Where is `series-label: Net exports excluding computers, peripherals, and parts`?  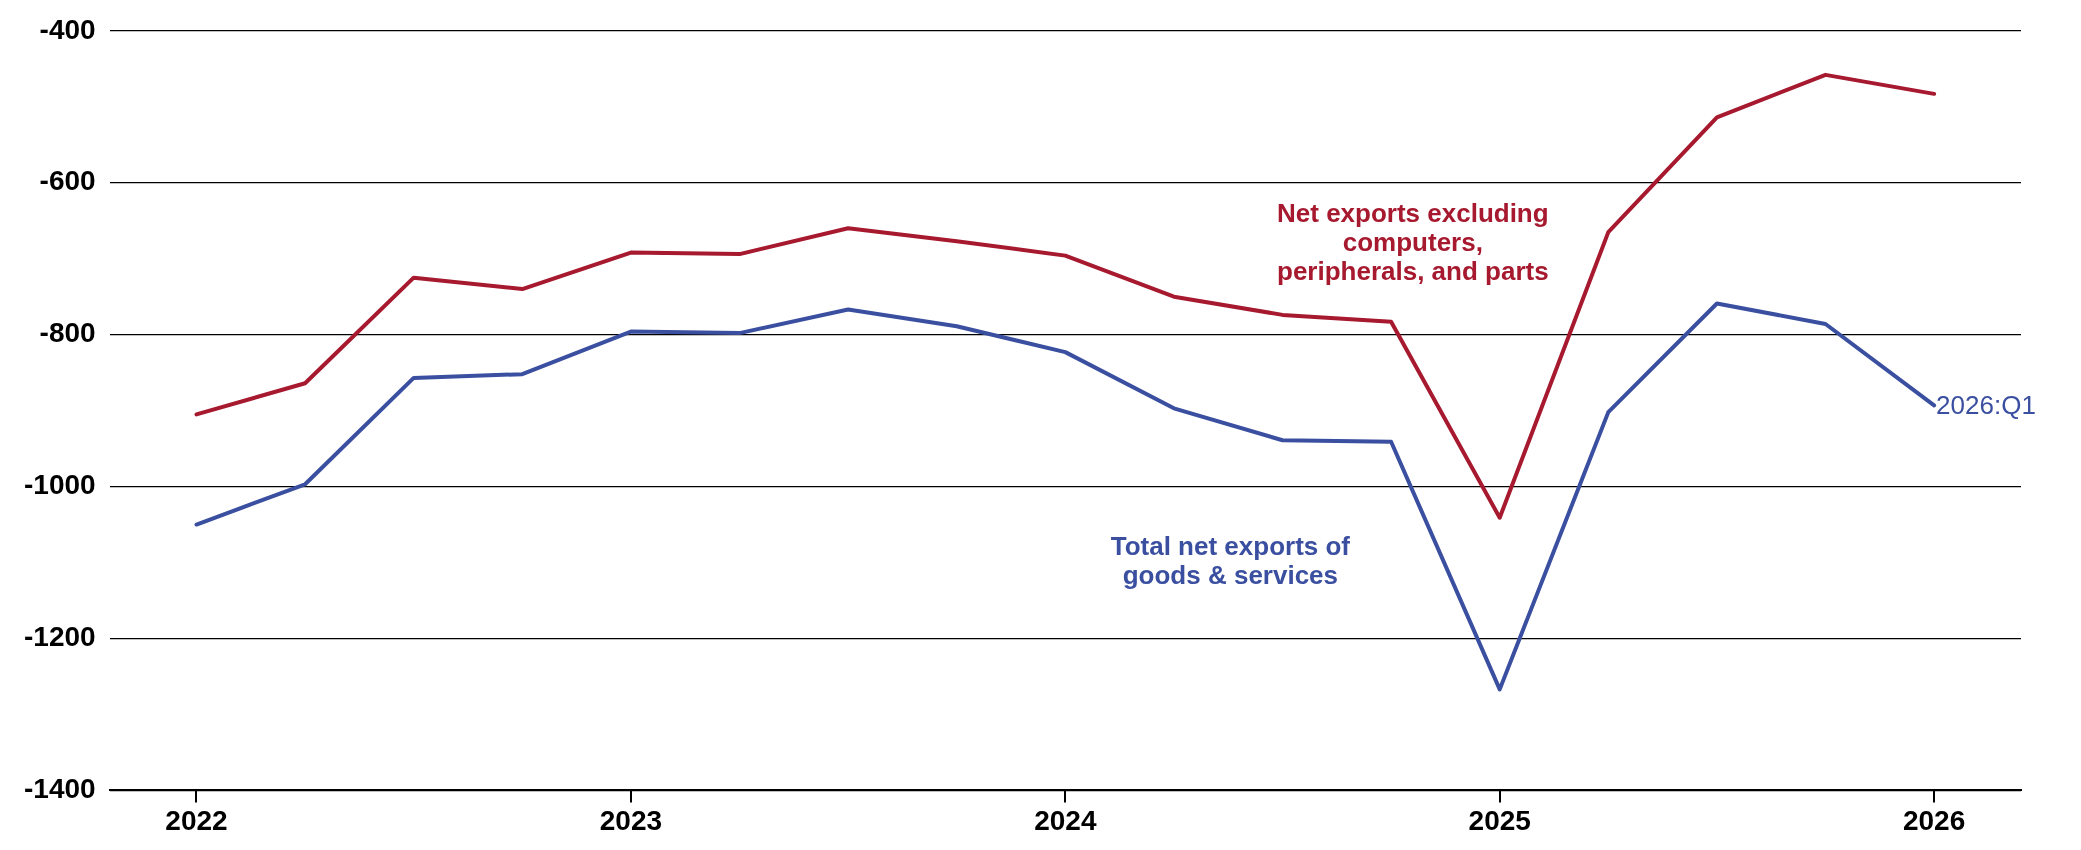 series-label: Net exports excluding computers, peripherals, and parts is located at coordinates (1413, 241).